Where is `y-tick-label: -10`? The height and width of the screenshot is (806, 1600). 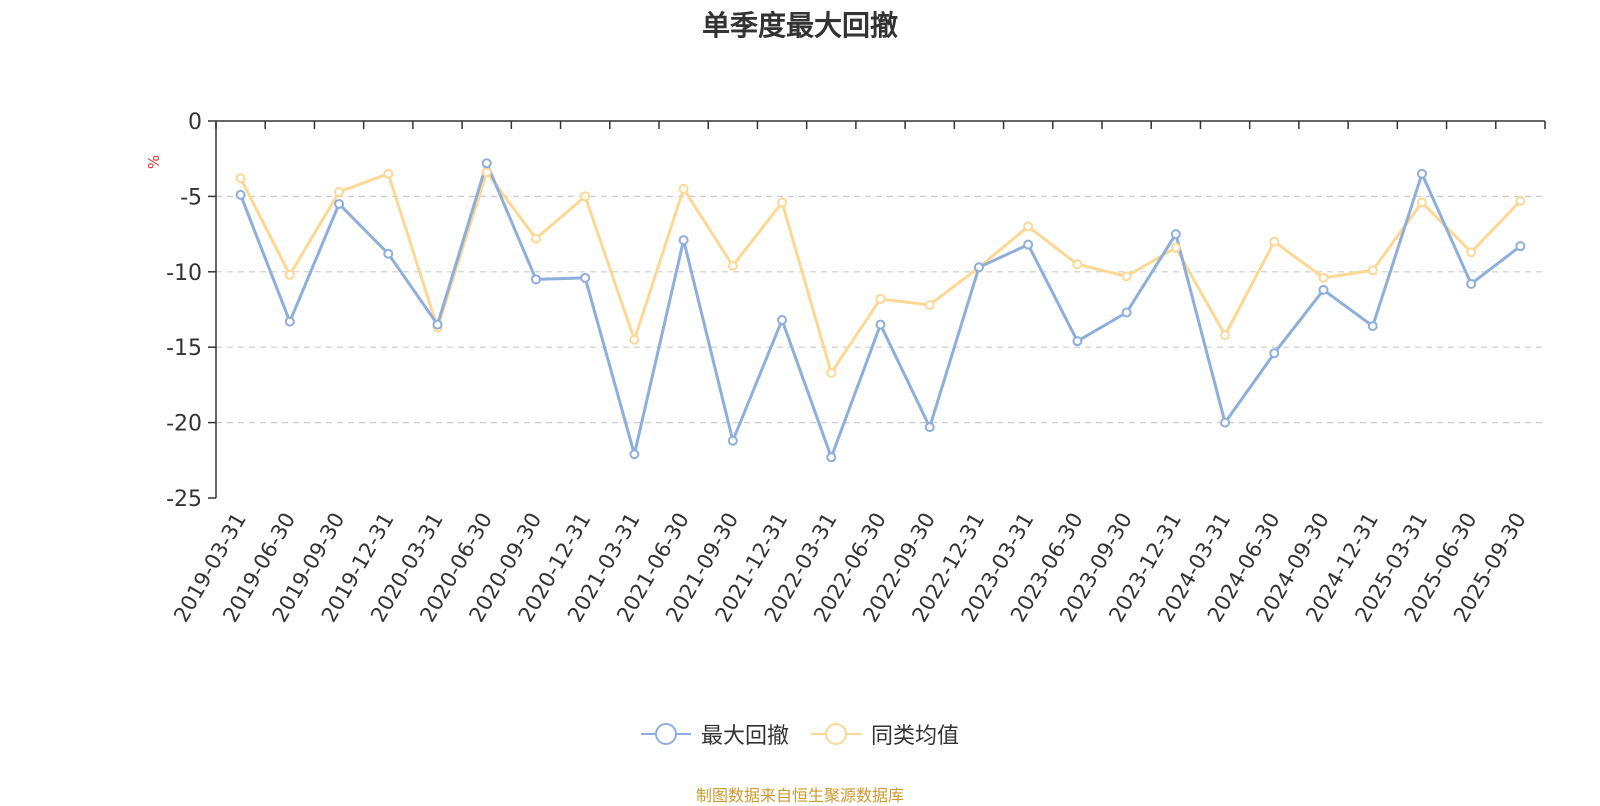 y-tick-label: -10 is located at coordinates (184, 273).